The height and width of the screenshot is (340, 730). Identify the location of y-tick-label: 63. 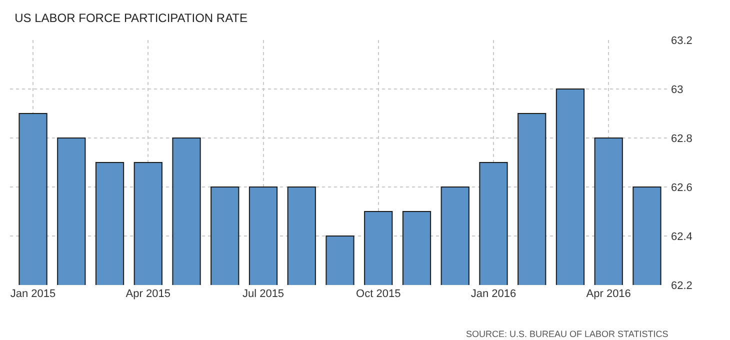
(677, 90).